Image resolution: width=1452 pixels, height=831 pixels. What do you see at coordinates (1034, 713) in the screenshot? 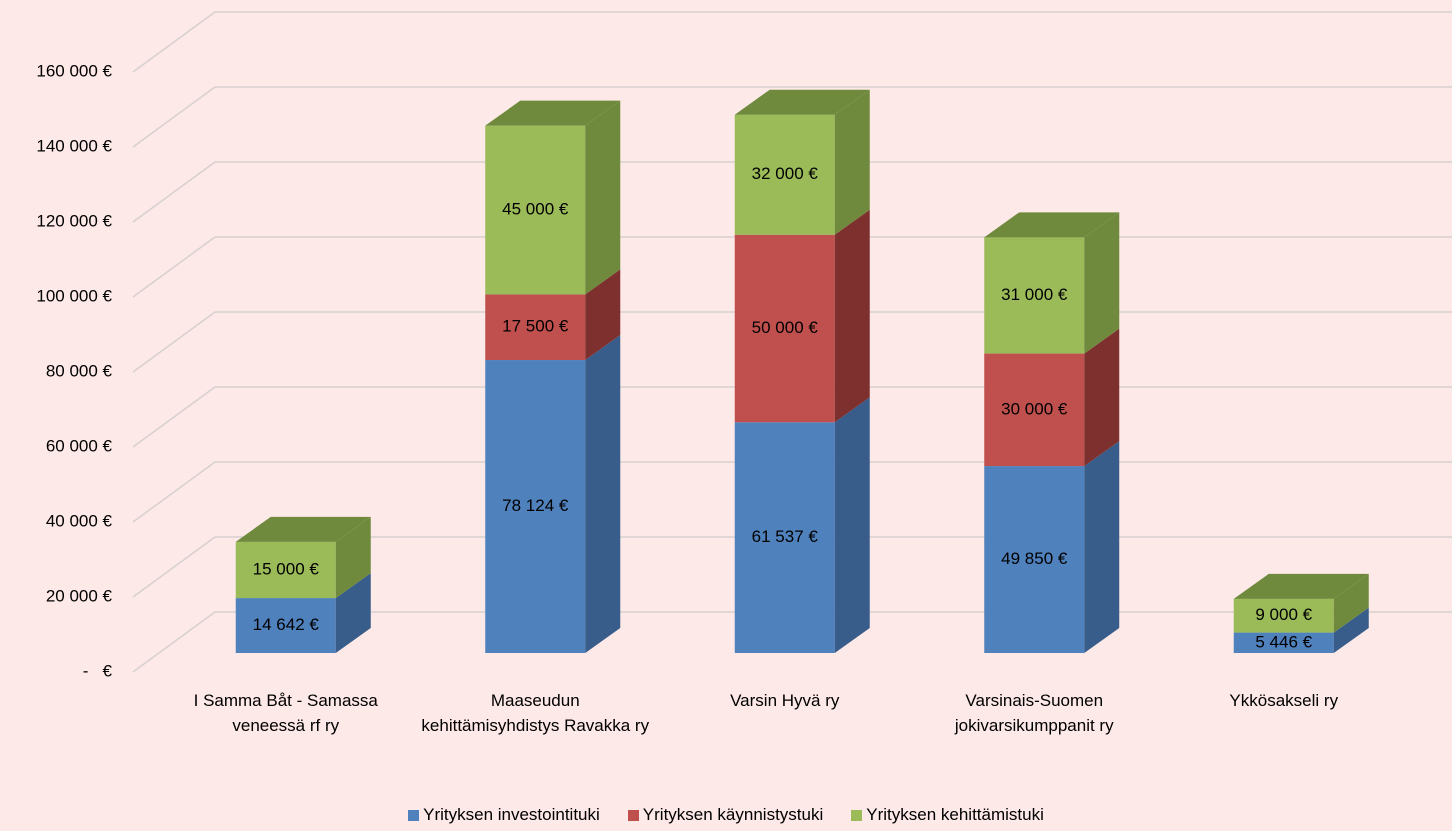
I see `x-tick-label: Varsinais-Suomen jokivarsikumppanit ry` at bounding box center [1034, 713].